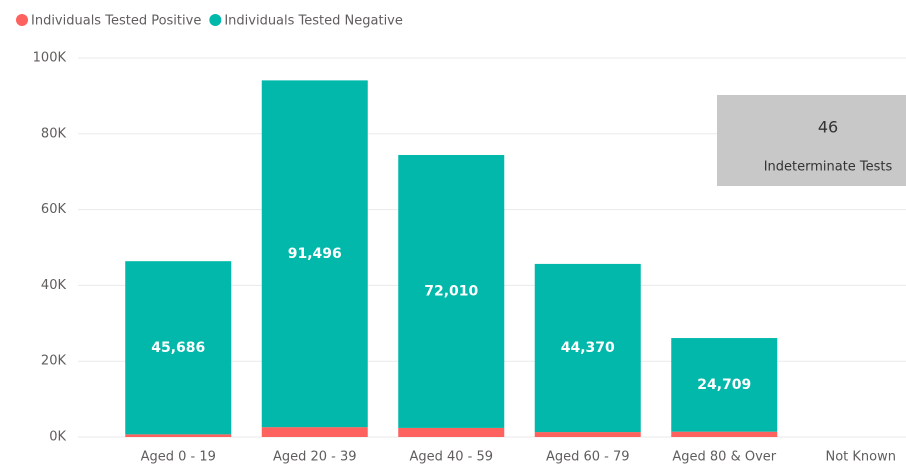 This screenshot has width=906, height=464. Describe the element at coordinates (50, 58) in the screenshot. I see `y-tick-label: 100K` at that location.